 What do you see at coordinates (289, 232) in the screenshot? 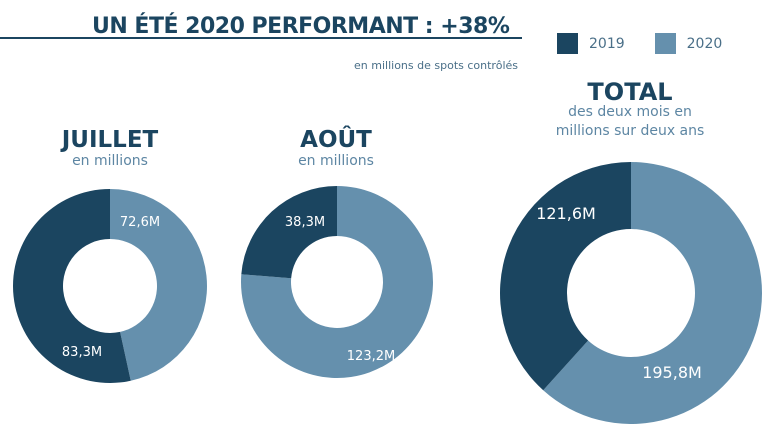
I see `donut-slice-aout-2019` at bounding box center [289, 232].